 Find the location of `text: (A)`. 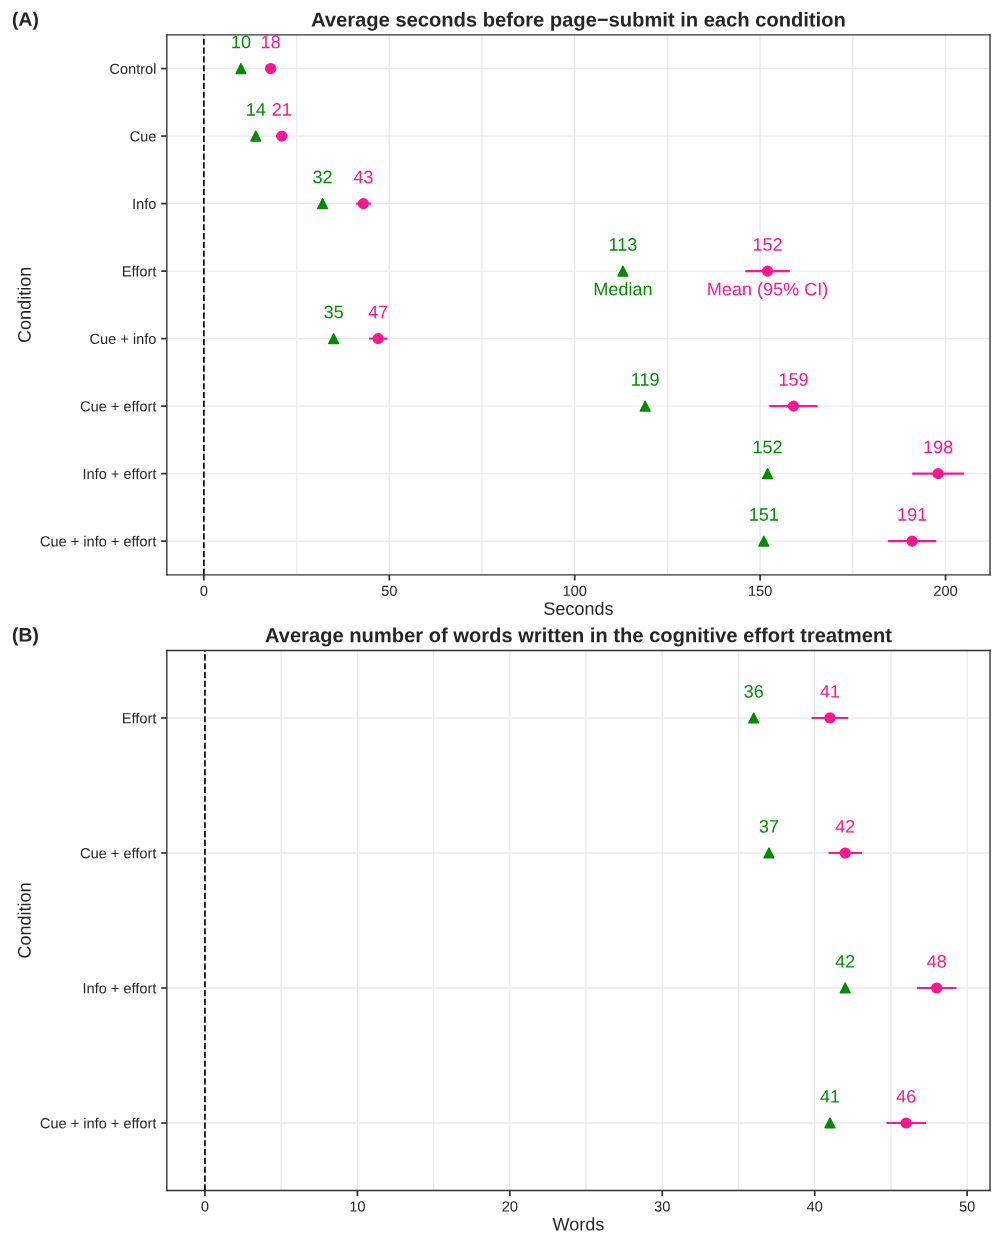

text: (A) is located at coordinates (25, 20).